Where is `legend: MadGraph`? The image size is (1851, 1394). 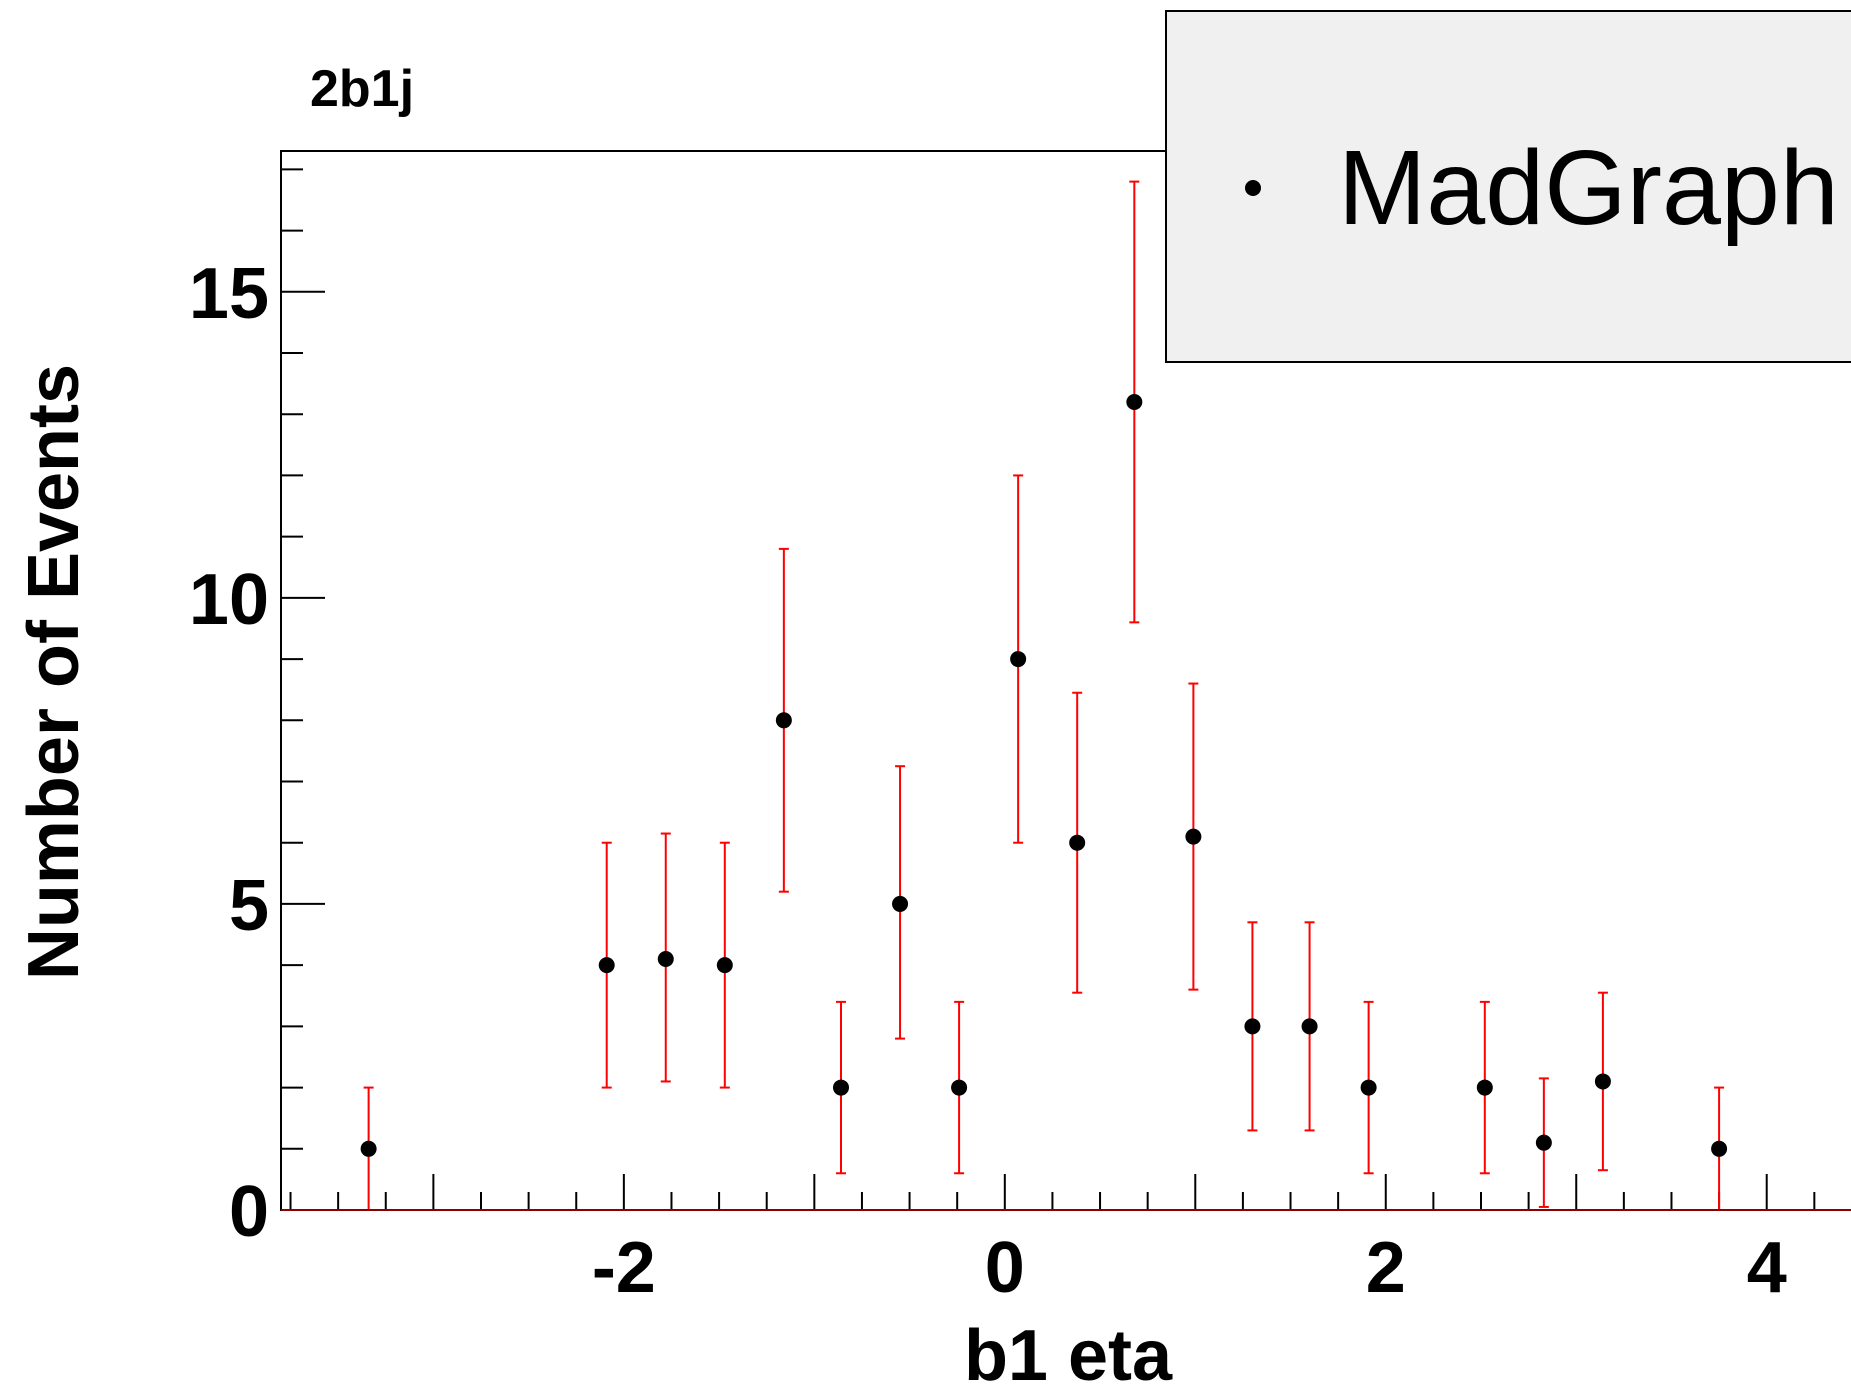
legend: MadGraph is located at coordinates (1508, 186).